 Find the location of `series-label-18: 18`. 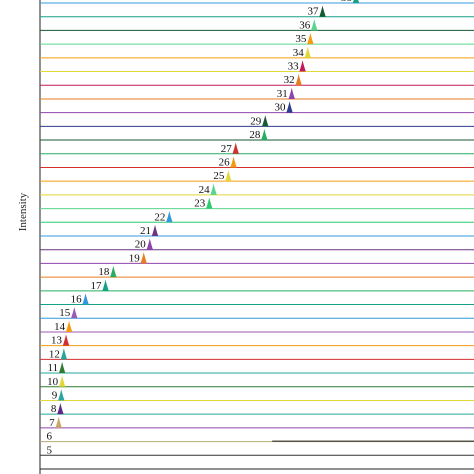

series-label-18: 18 is located at coordinates (104, 272).